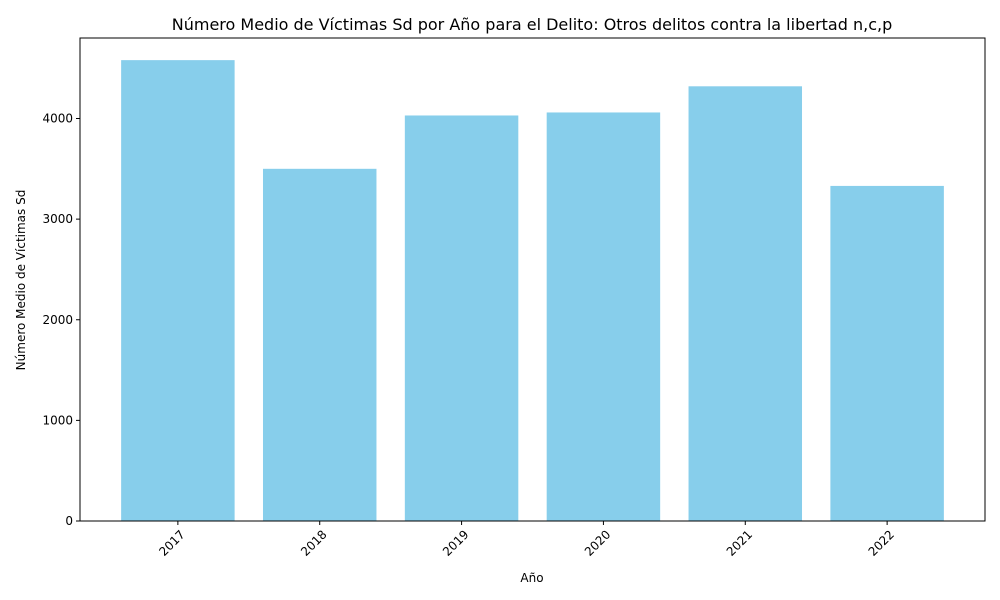  I want to click on x-tick-label-2019: 2019, so click(455, 542).